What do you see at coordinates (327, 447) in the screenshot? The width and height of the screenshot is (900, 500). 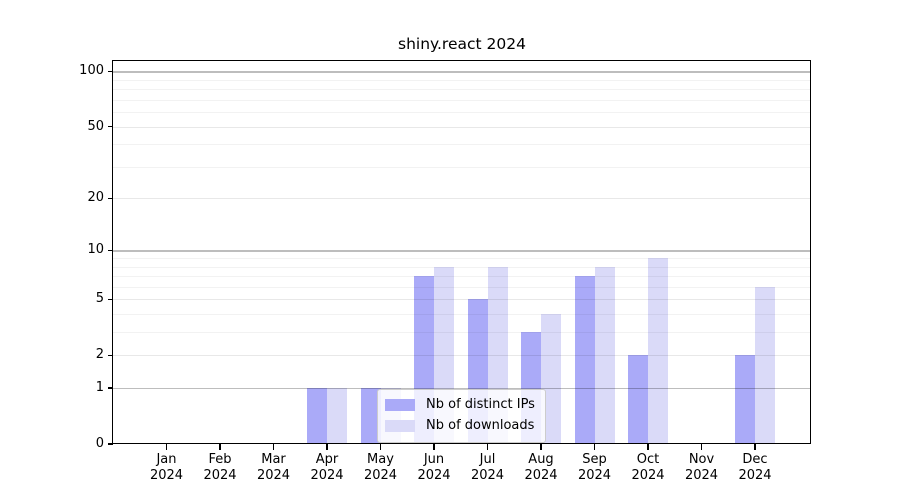 I see `x-tick-mark-apr` at bounding box center [327, 447].